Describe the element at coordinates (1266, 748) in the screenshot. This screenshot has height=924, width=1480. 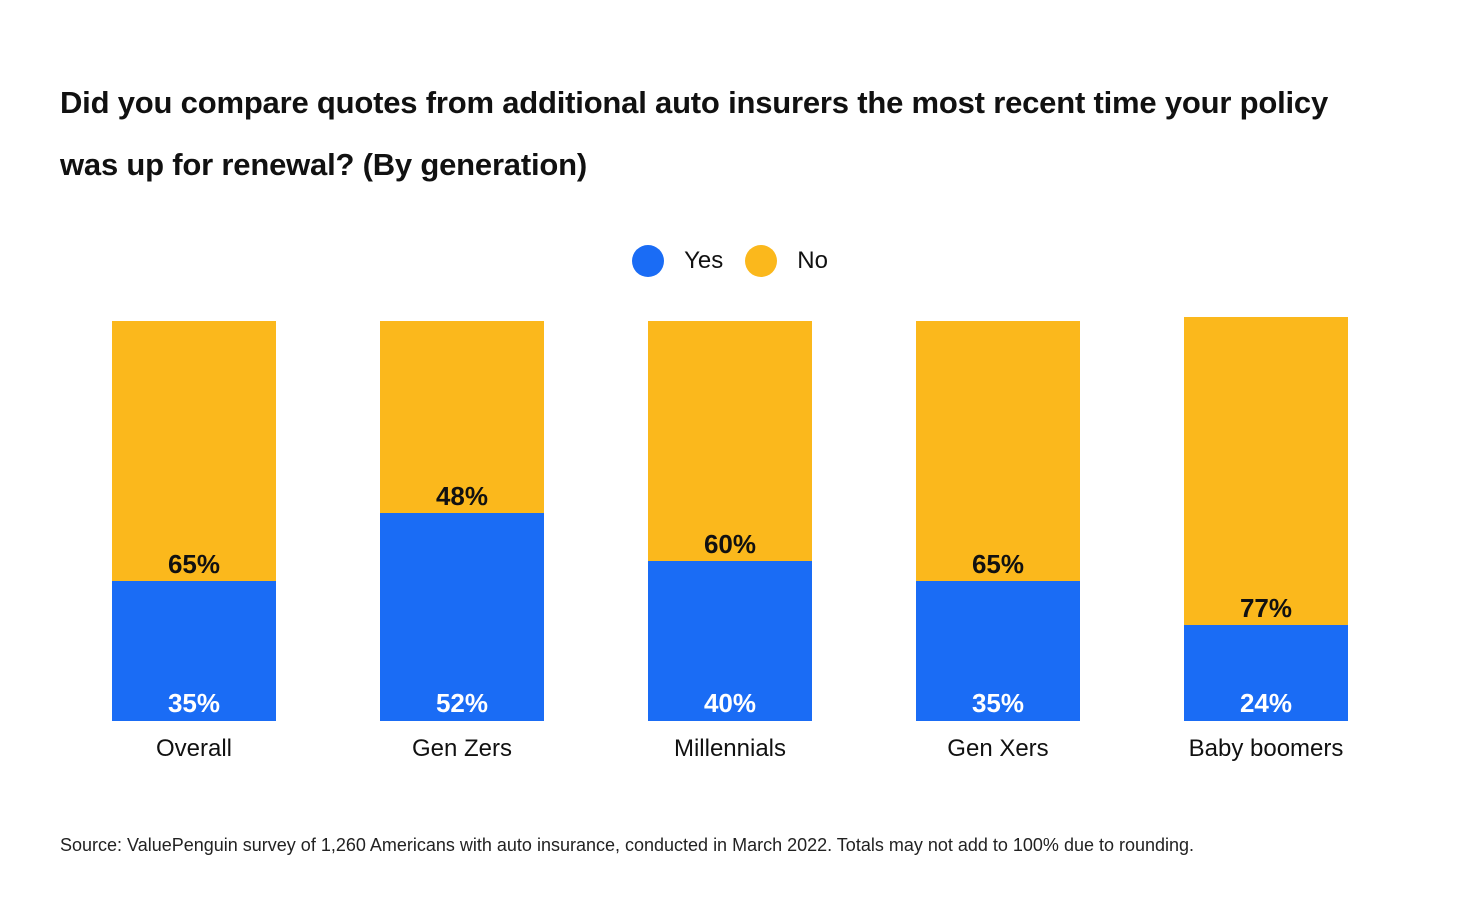
I see `x-tick-label-baby-boomers: Baby boomers` at that location.